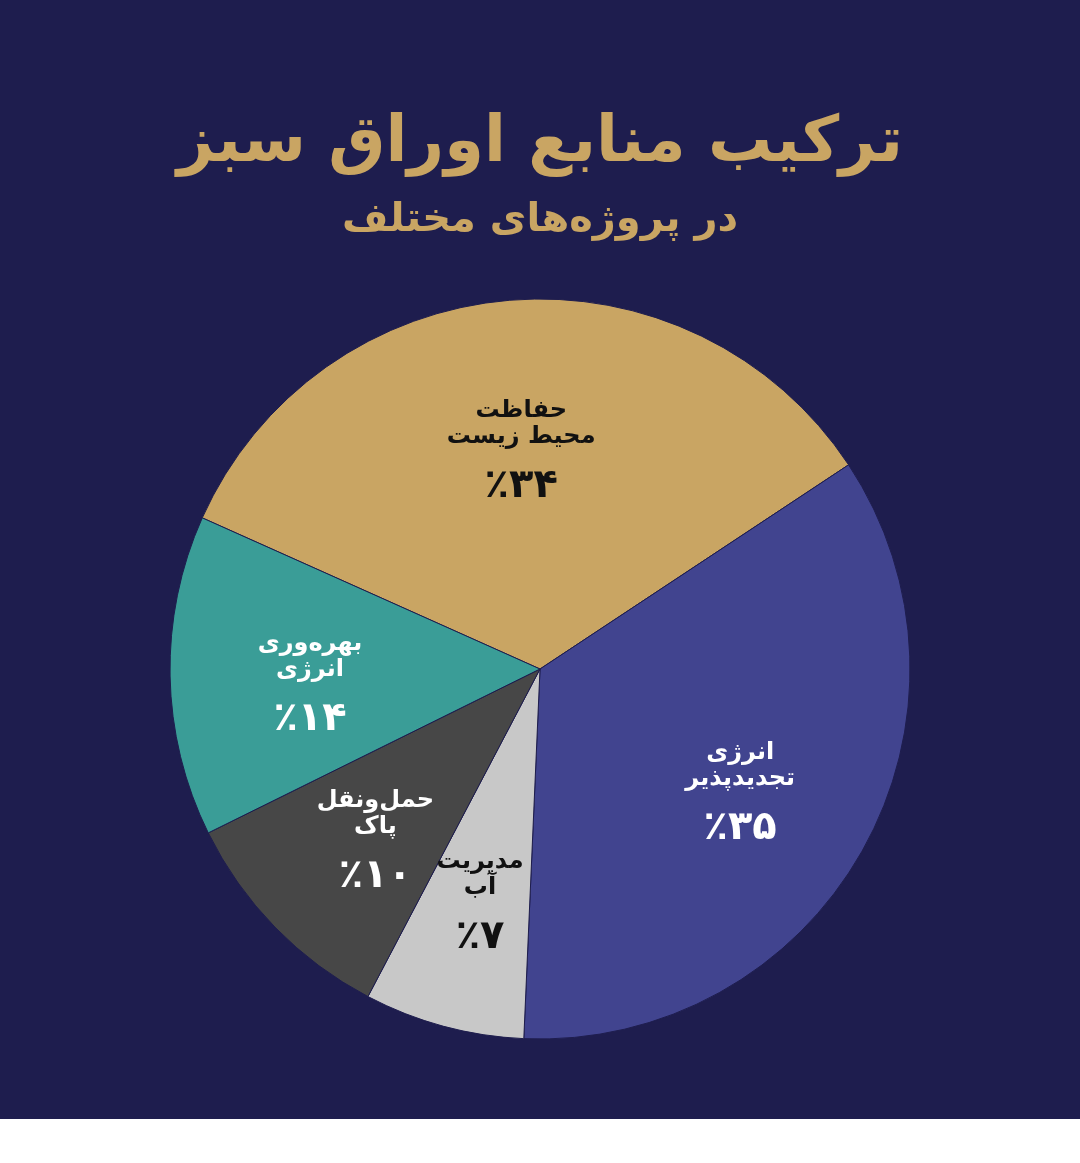 This screenshot has height=1163, width=1080. Describe the element at coordinates (521, 421) in the screenshot. I see `slice-label: حفاظت محیط زیست` at that location.